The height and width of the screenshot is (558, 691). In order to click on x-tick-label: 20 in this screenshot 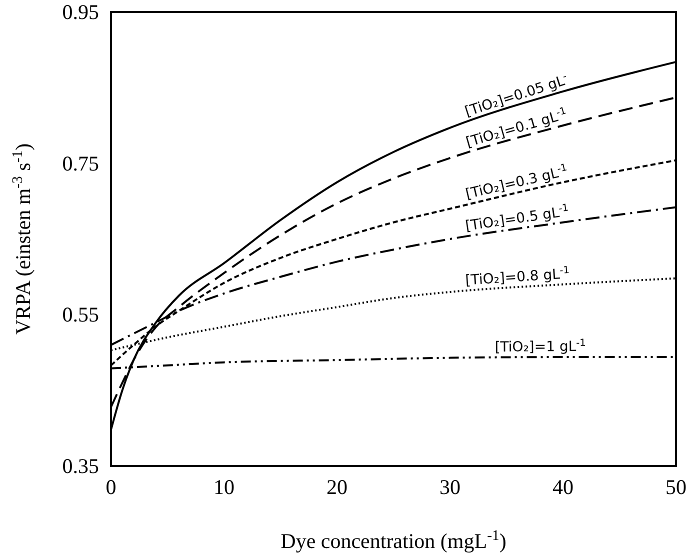, I will do `click(337, 487)`.